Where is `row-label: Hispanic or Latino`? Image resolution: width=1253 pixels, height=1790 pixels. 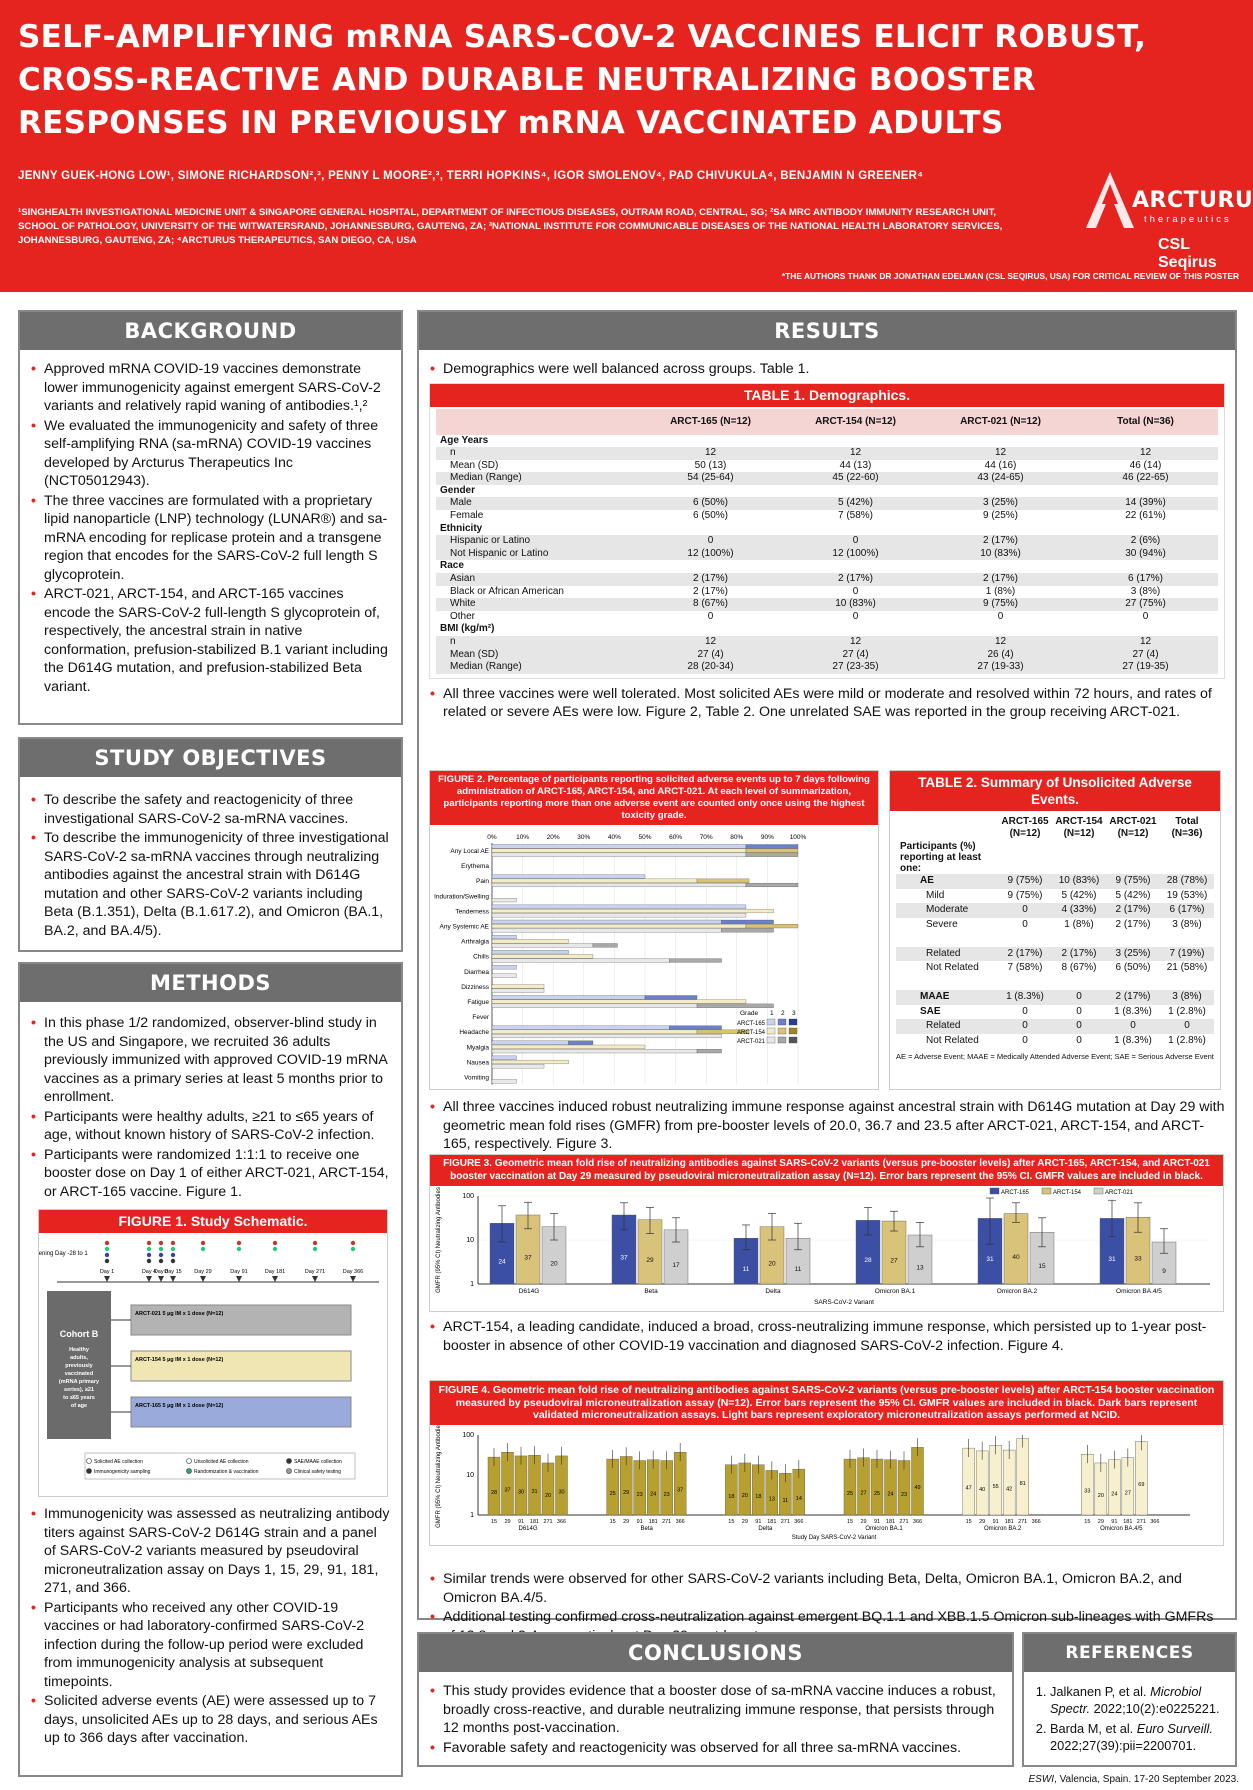
row-label: Hispanic or Latino is located at coordinates (537, 541).